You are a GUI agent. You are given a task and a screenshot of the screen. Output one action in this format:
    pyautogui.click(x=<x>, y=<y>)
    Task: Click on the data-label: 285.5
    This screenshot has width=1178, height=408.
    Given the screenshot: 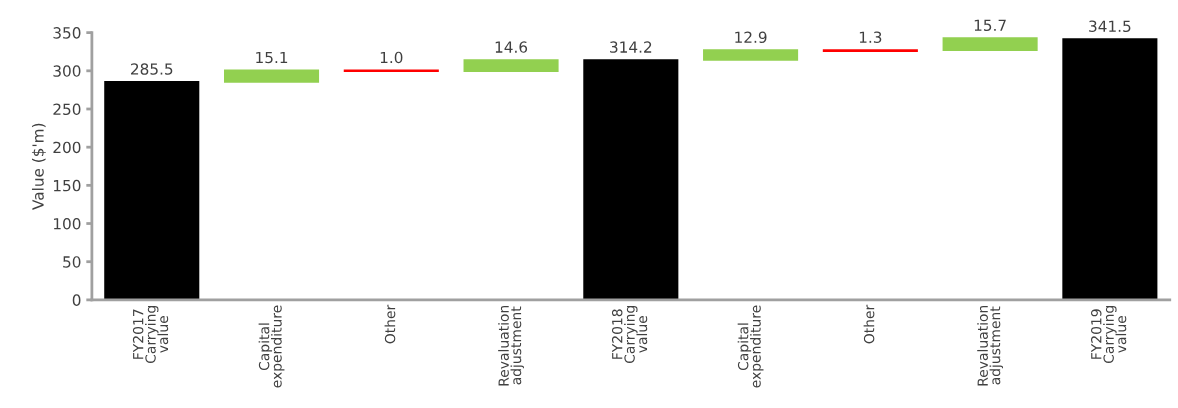 What is the action you would take?
    pyautogui.click(x=152, y=69)
    